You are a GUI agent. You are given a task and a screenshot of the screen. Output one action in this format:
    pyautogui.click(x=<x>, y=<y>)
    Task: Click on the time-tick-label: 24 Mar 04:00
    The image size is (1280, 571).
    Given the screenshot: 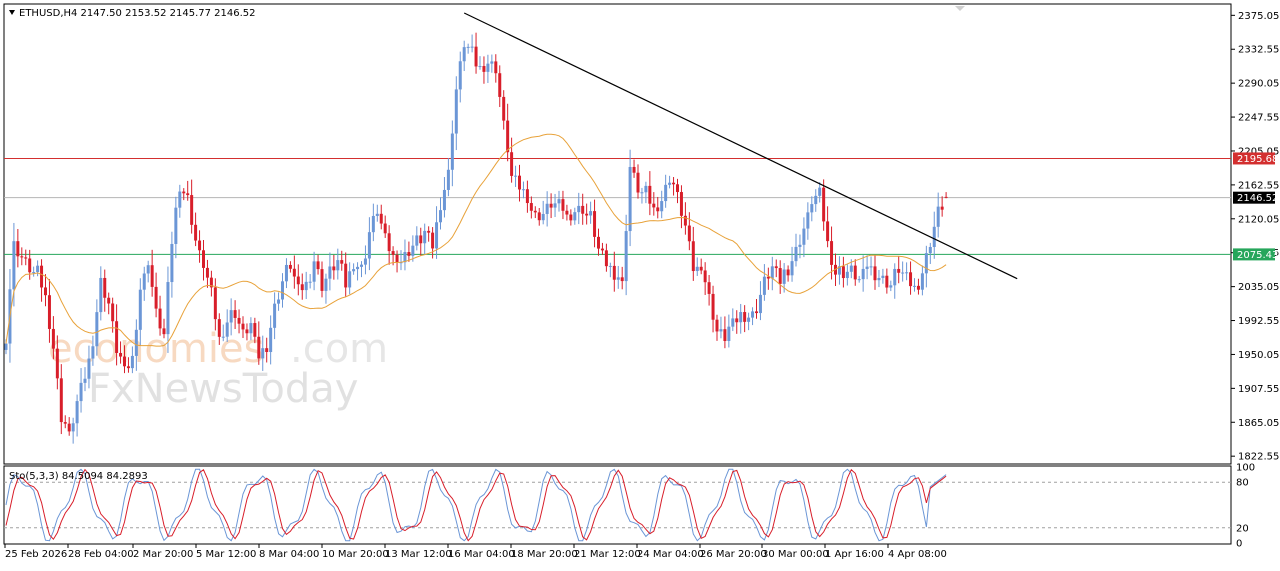 What is the action you would take?
    pyautogui.click(x=670, y=554)
    